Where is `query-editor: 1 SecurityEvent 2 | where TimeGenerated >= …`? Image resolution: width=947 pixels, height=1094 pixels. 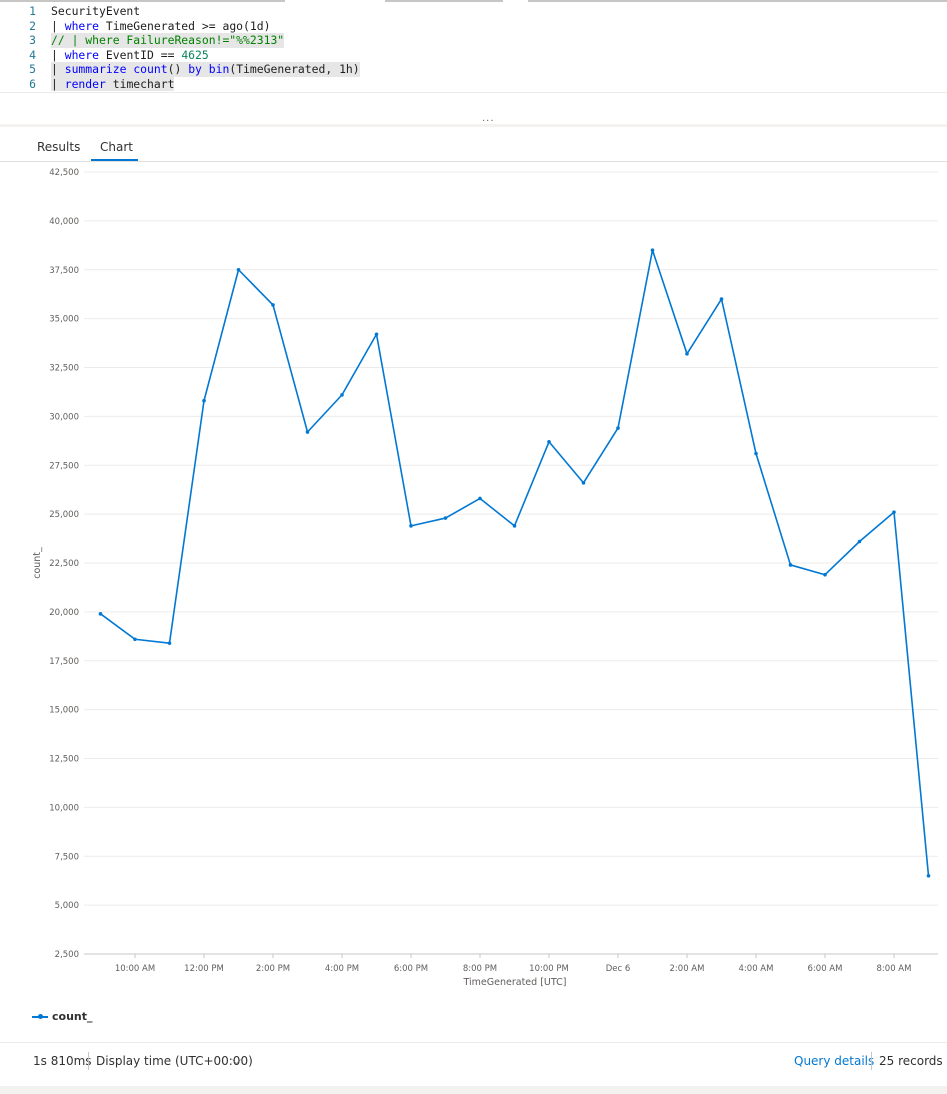
query-editor: 1 SecurityEvent 2 | where TimeGenerated >= … is located at coordinates (473, 48).